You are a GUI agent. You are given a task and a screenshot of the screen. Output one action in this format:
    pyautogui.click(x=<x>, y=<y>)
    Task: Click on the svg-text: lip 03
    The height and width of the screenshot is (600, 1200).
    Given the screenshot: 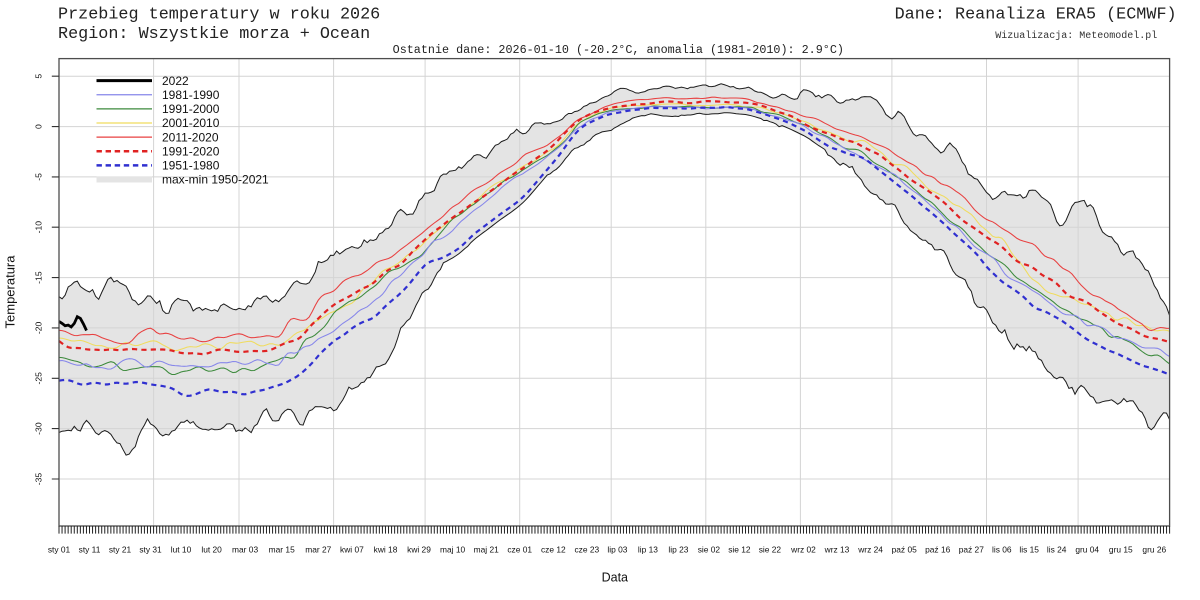 What is the action you would take?
    pyautogui.click(x=617, y=550)
    